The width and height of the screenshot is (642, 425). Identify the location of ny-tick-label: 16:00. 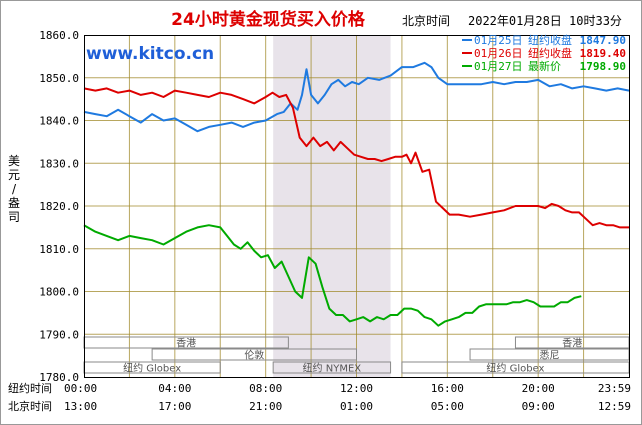
(447, 388).